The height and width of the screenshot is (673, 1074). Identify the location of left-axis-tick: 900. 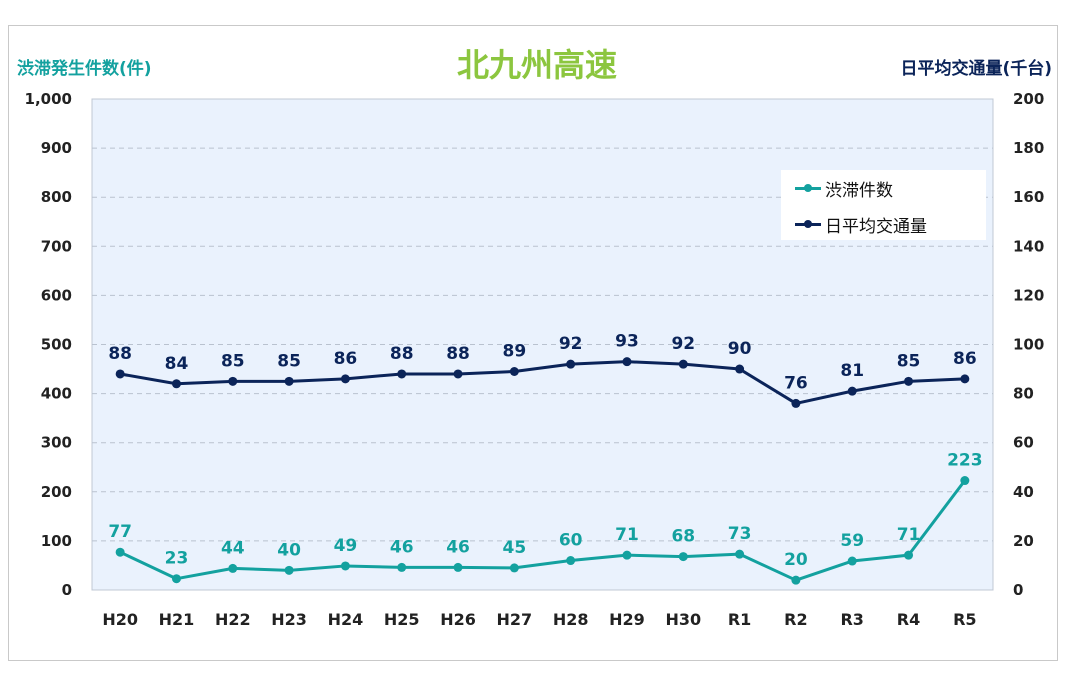
(56, 148).